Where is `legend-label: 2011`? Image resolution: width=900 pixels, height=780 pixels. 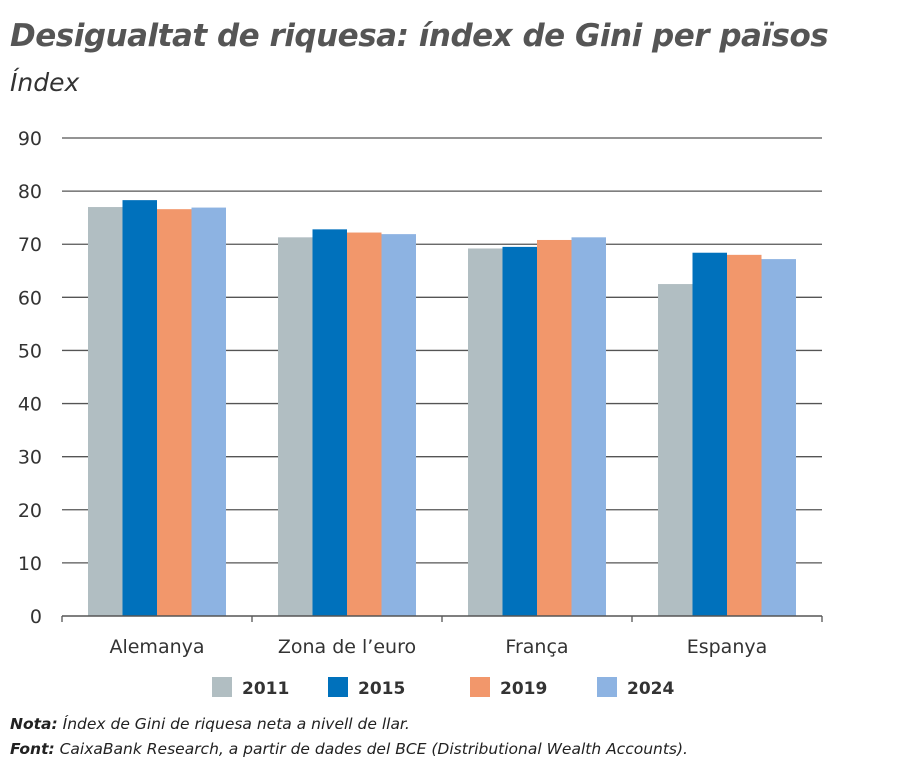 legend-label: 2011 is located at coordinates (265, 689).